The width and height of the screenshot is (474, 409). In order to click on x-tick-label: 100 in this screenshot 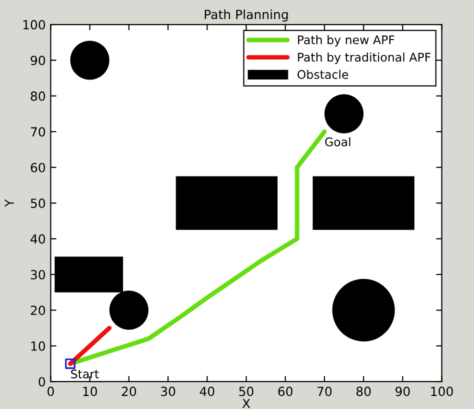, I will do `click(442, 391)`.